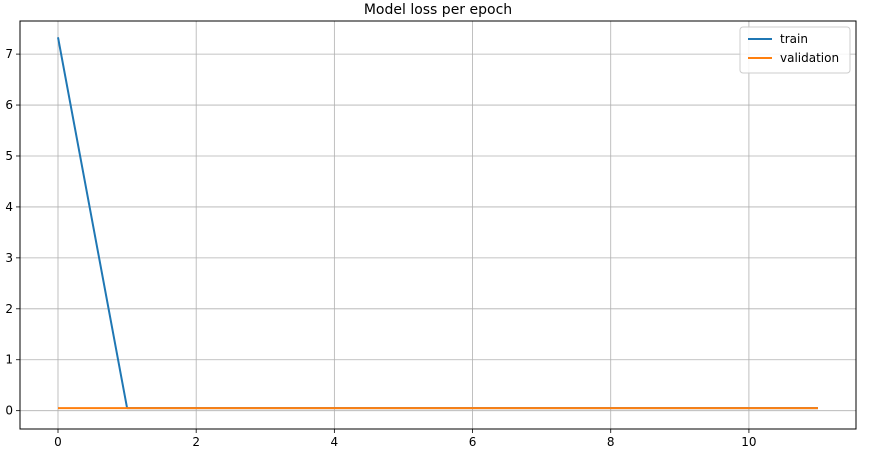 The image size is (871, 459). What do you see at coordinates (9, 54) in the screenshot?
I see `y-tick-label: 7` at bounding box center [9, 54].